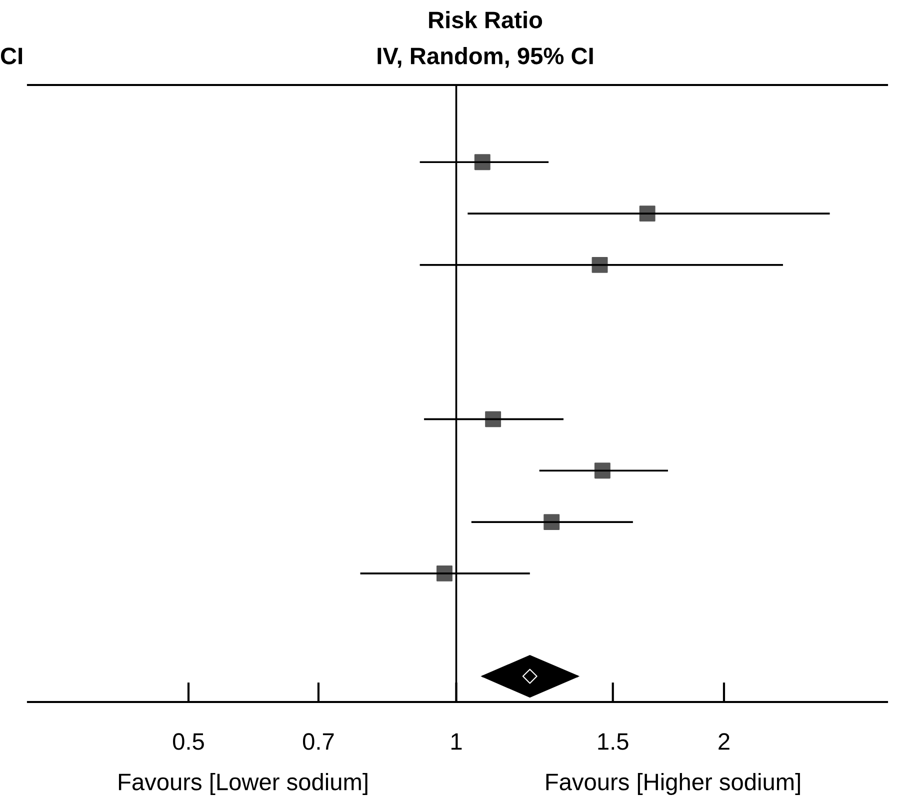  I want to click on x-tick-label: 1, so click(456, 741).